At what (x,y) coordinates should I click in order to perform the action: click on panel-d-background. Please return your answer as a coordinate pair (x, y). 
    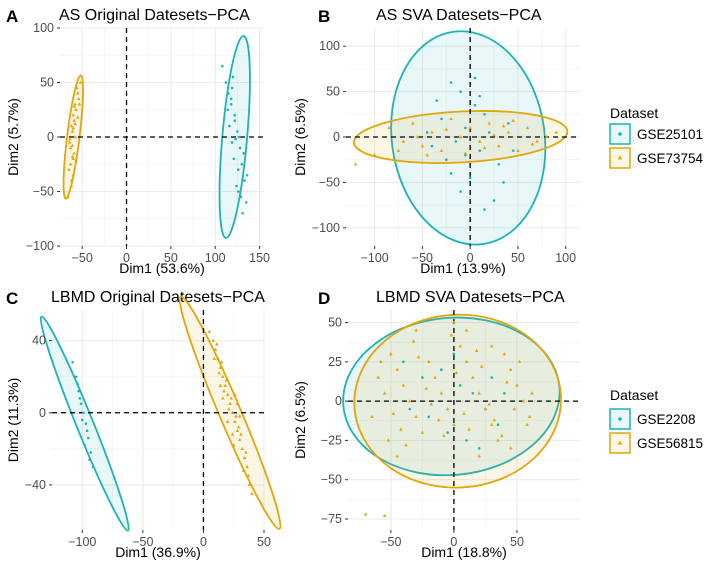
    Looking at the image, I should click on (464, 420).